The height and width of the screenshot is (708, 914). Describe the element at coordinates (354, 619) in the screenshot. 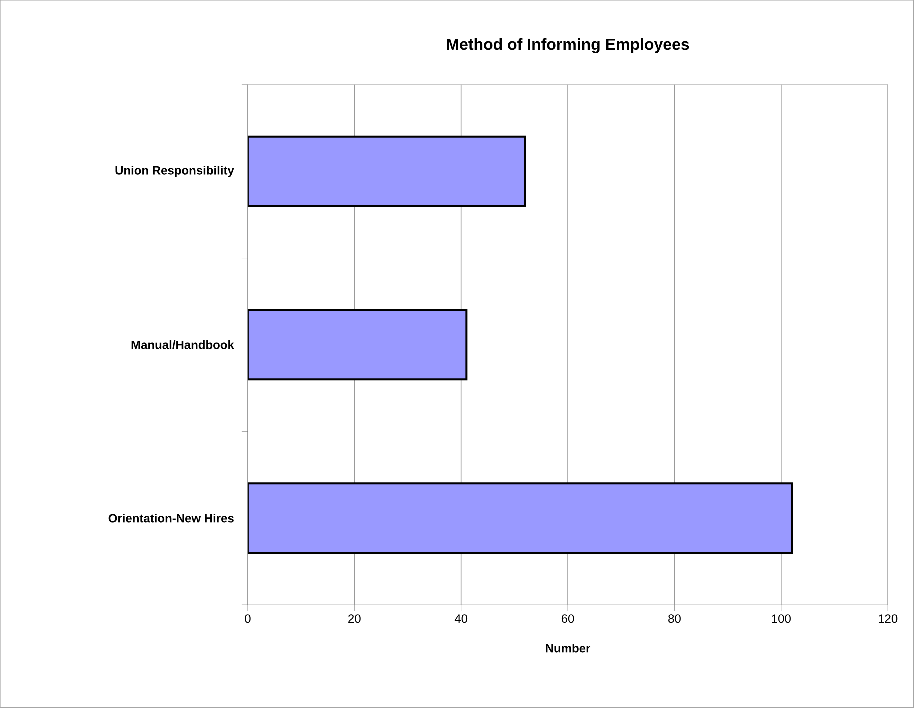

I see `x-tick-label: 20` at that location.